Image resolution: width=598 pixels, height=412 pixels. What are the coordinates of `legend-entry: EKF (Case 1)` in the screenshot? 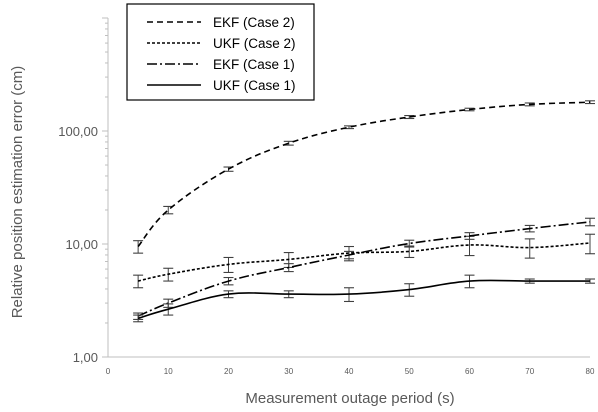 It's located at (221, 64).